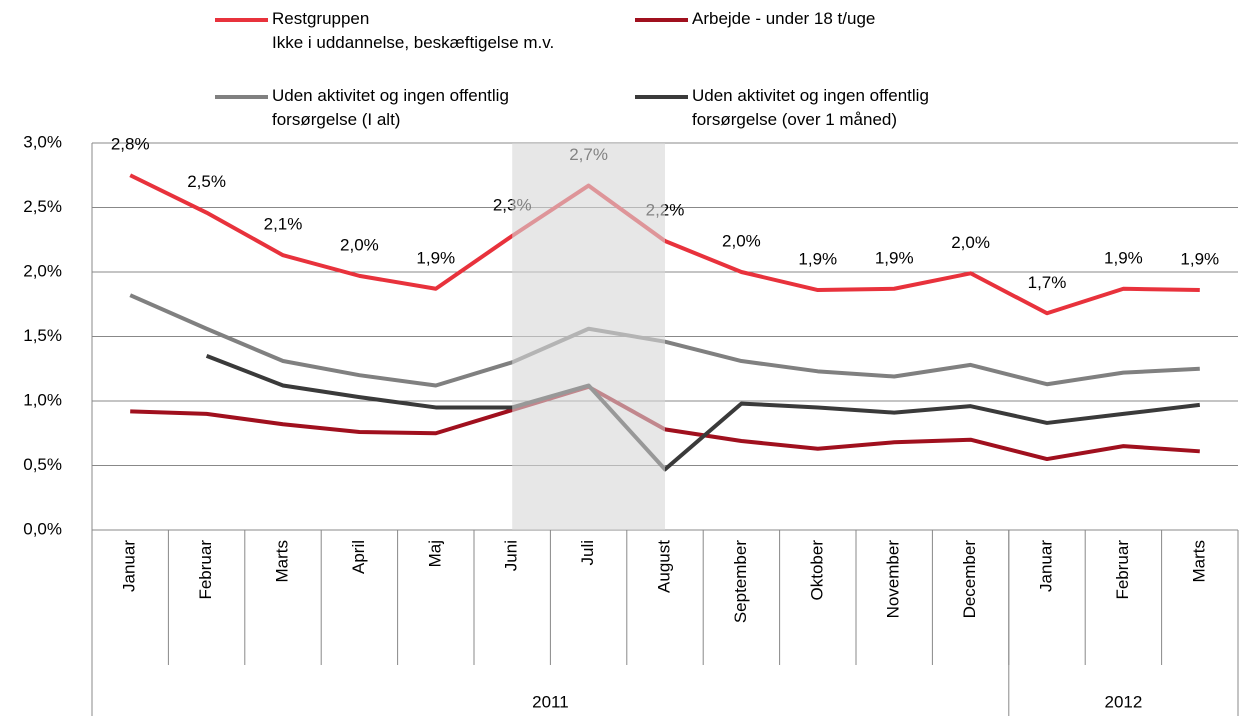 This screenshot has width=1239, height=721. What do you see at coordinates (587, 553) in the screenshot?
I see `x-tick-label: Juli` at bounding box center [587, 553].